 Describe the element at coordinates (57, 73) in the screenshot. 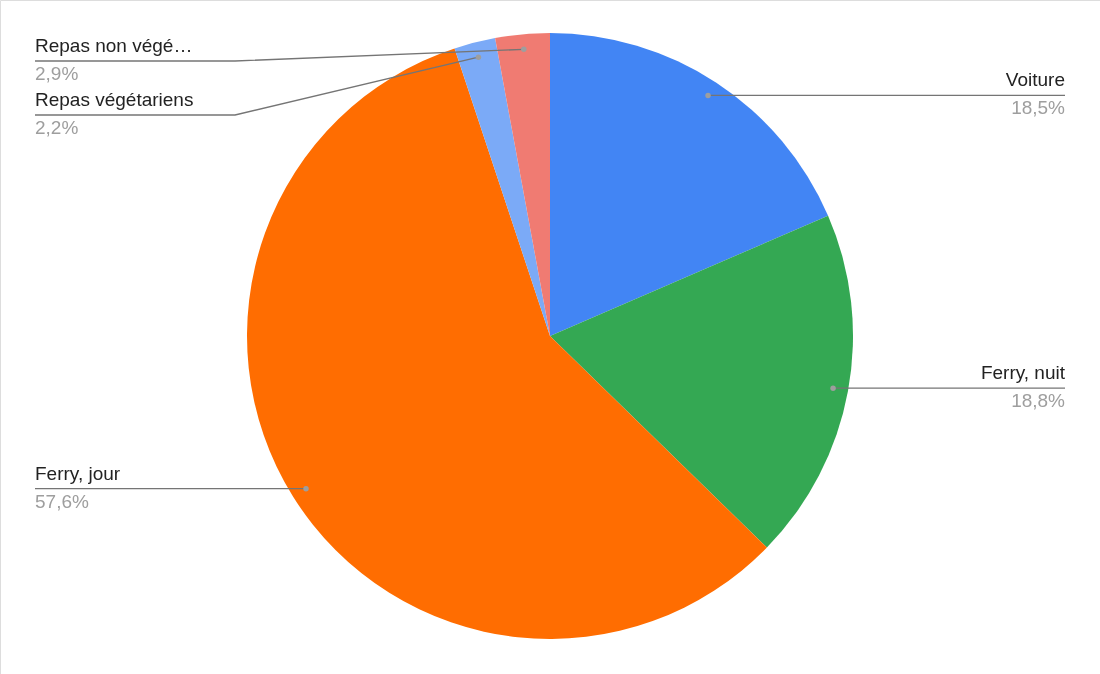

I see `data-label: 2,9%` at that location.